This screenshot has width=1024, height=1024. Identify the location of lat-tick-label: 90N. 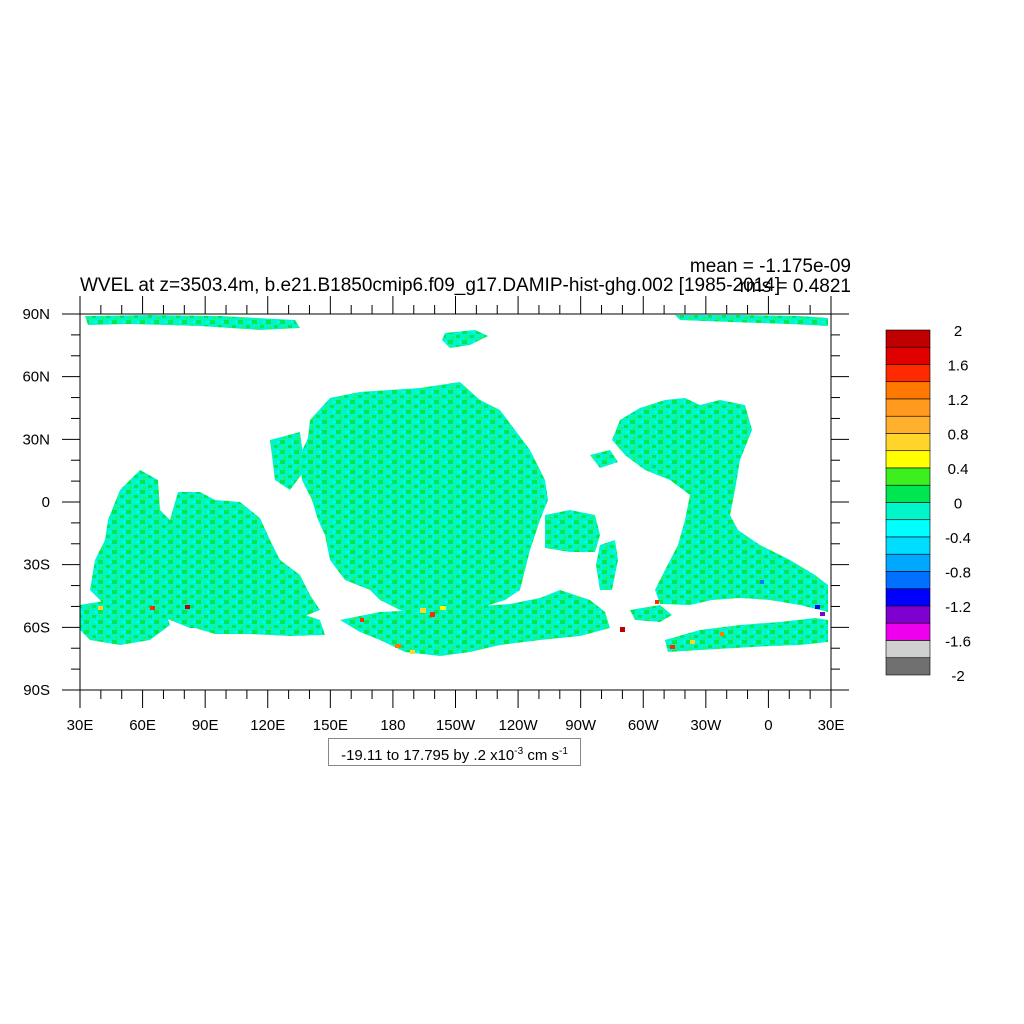
(36, 314).